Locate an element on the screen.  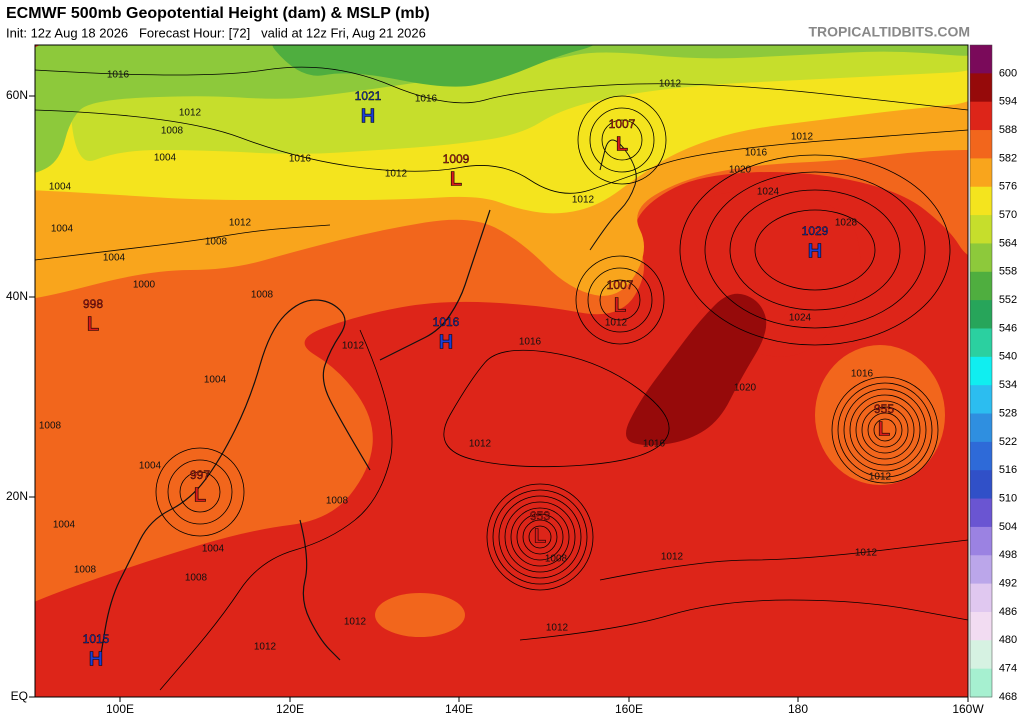
colorbar-label: 504 is located at coordinates (1008, 527).